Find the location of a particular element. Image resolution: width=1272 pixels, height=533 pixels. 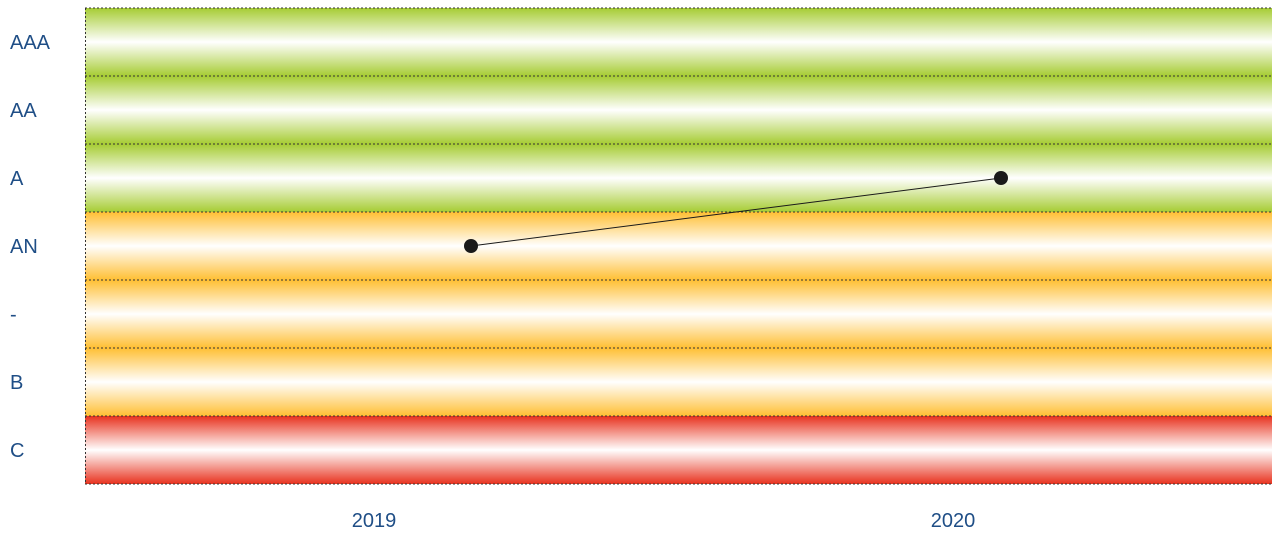

band-a is located at coordinates (678, 178).